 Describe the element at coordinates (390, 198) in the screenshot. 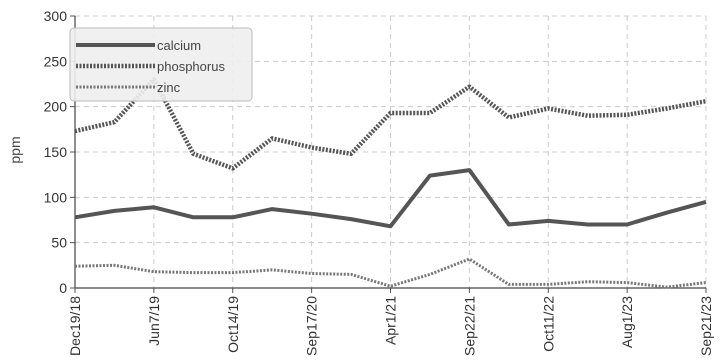

I see `series-line-calcium` at that location.